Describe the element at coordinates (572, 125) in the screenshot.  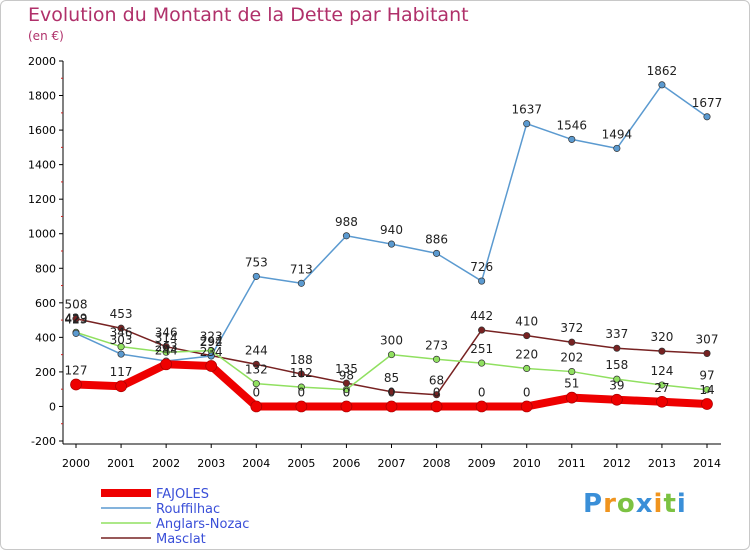
I see `data-label: 1546` at that location.